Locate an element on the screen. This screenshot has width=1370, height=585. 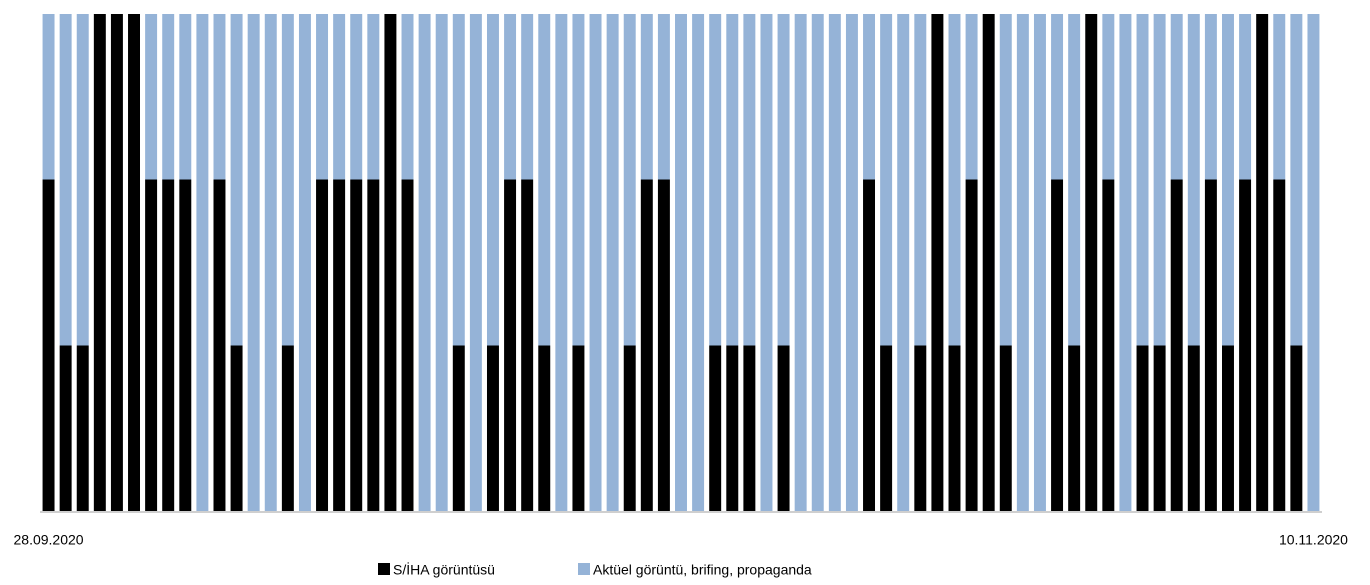
legend-label: Aktüel görüntü, brifing, propaganda is located at coordinates (702, 570).